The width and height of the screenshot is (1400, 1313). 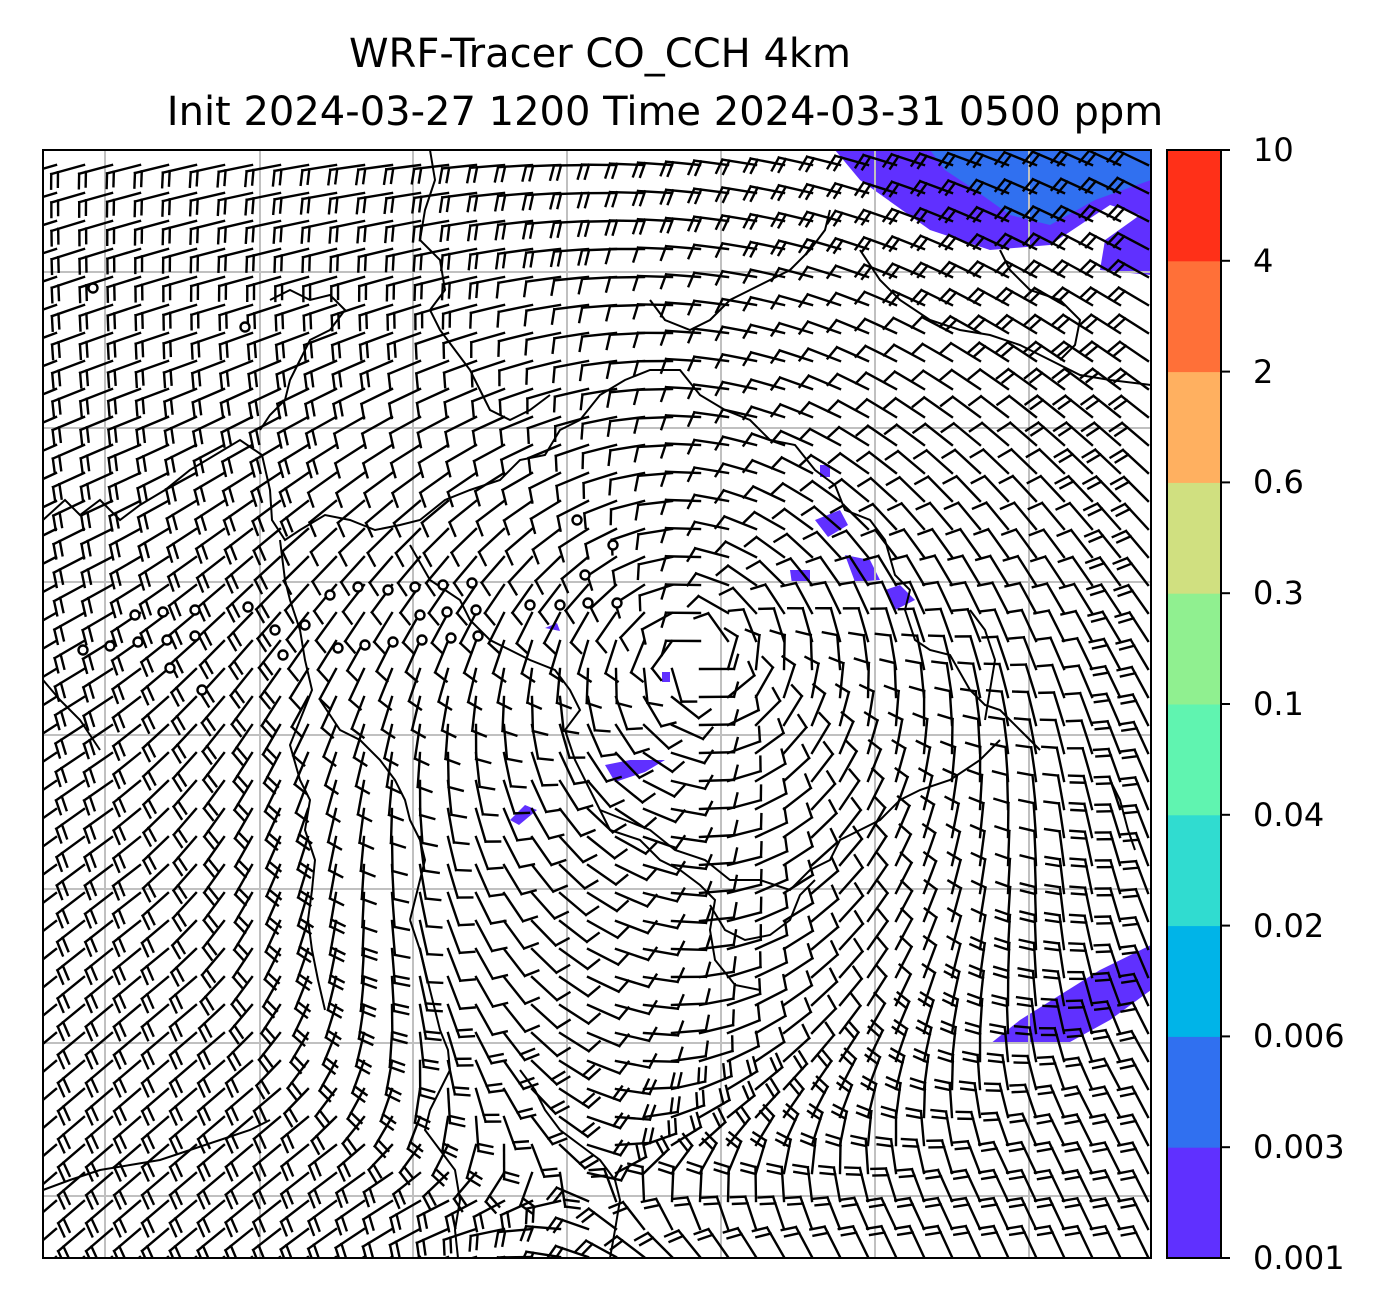 I want to click on coastline, so click(x=1005, y=317).